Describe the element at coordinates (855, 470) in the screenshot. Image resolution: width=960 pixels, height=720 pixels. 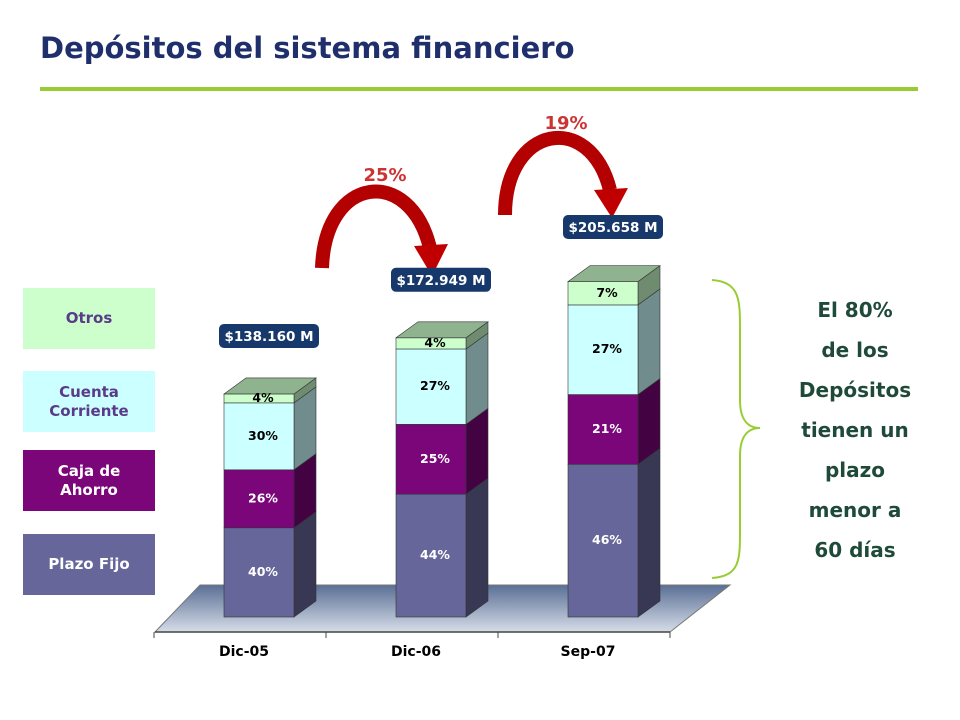
I see `side-note-line: plazo` at that location.